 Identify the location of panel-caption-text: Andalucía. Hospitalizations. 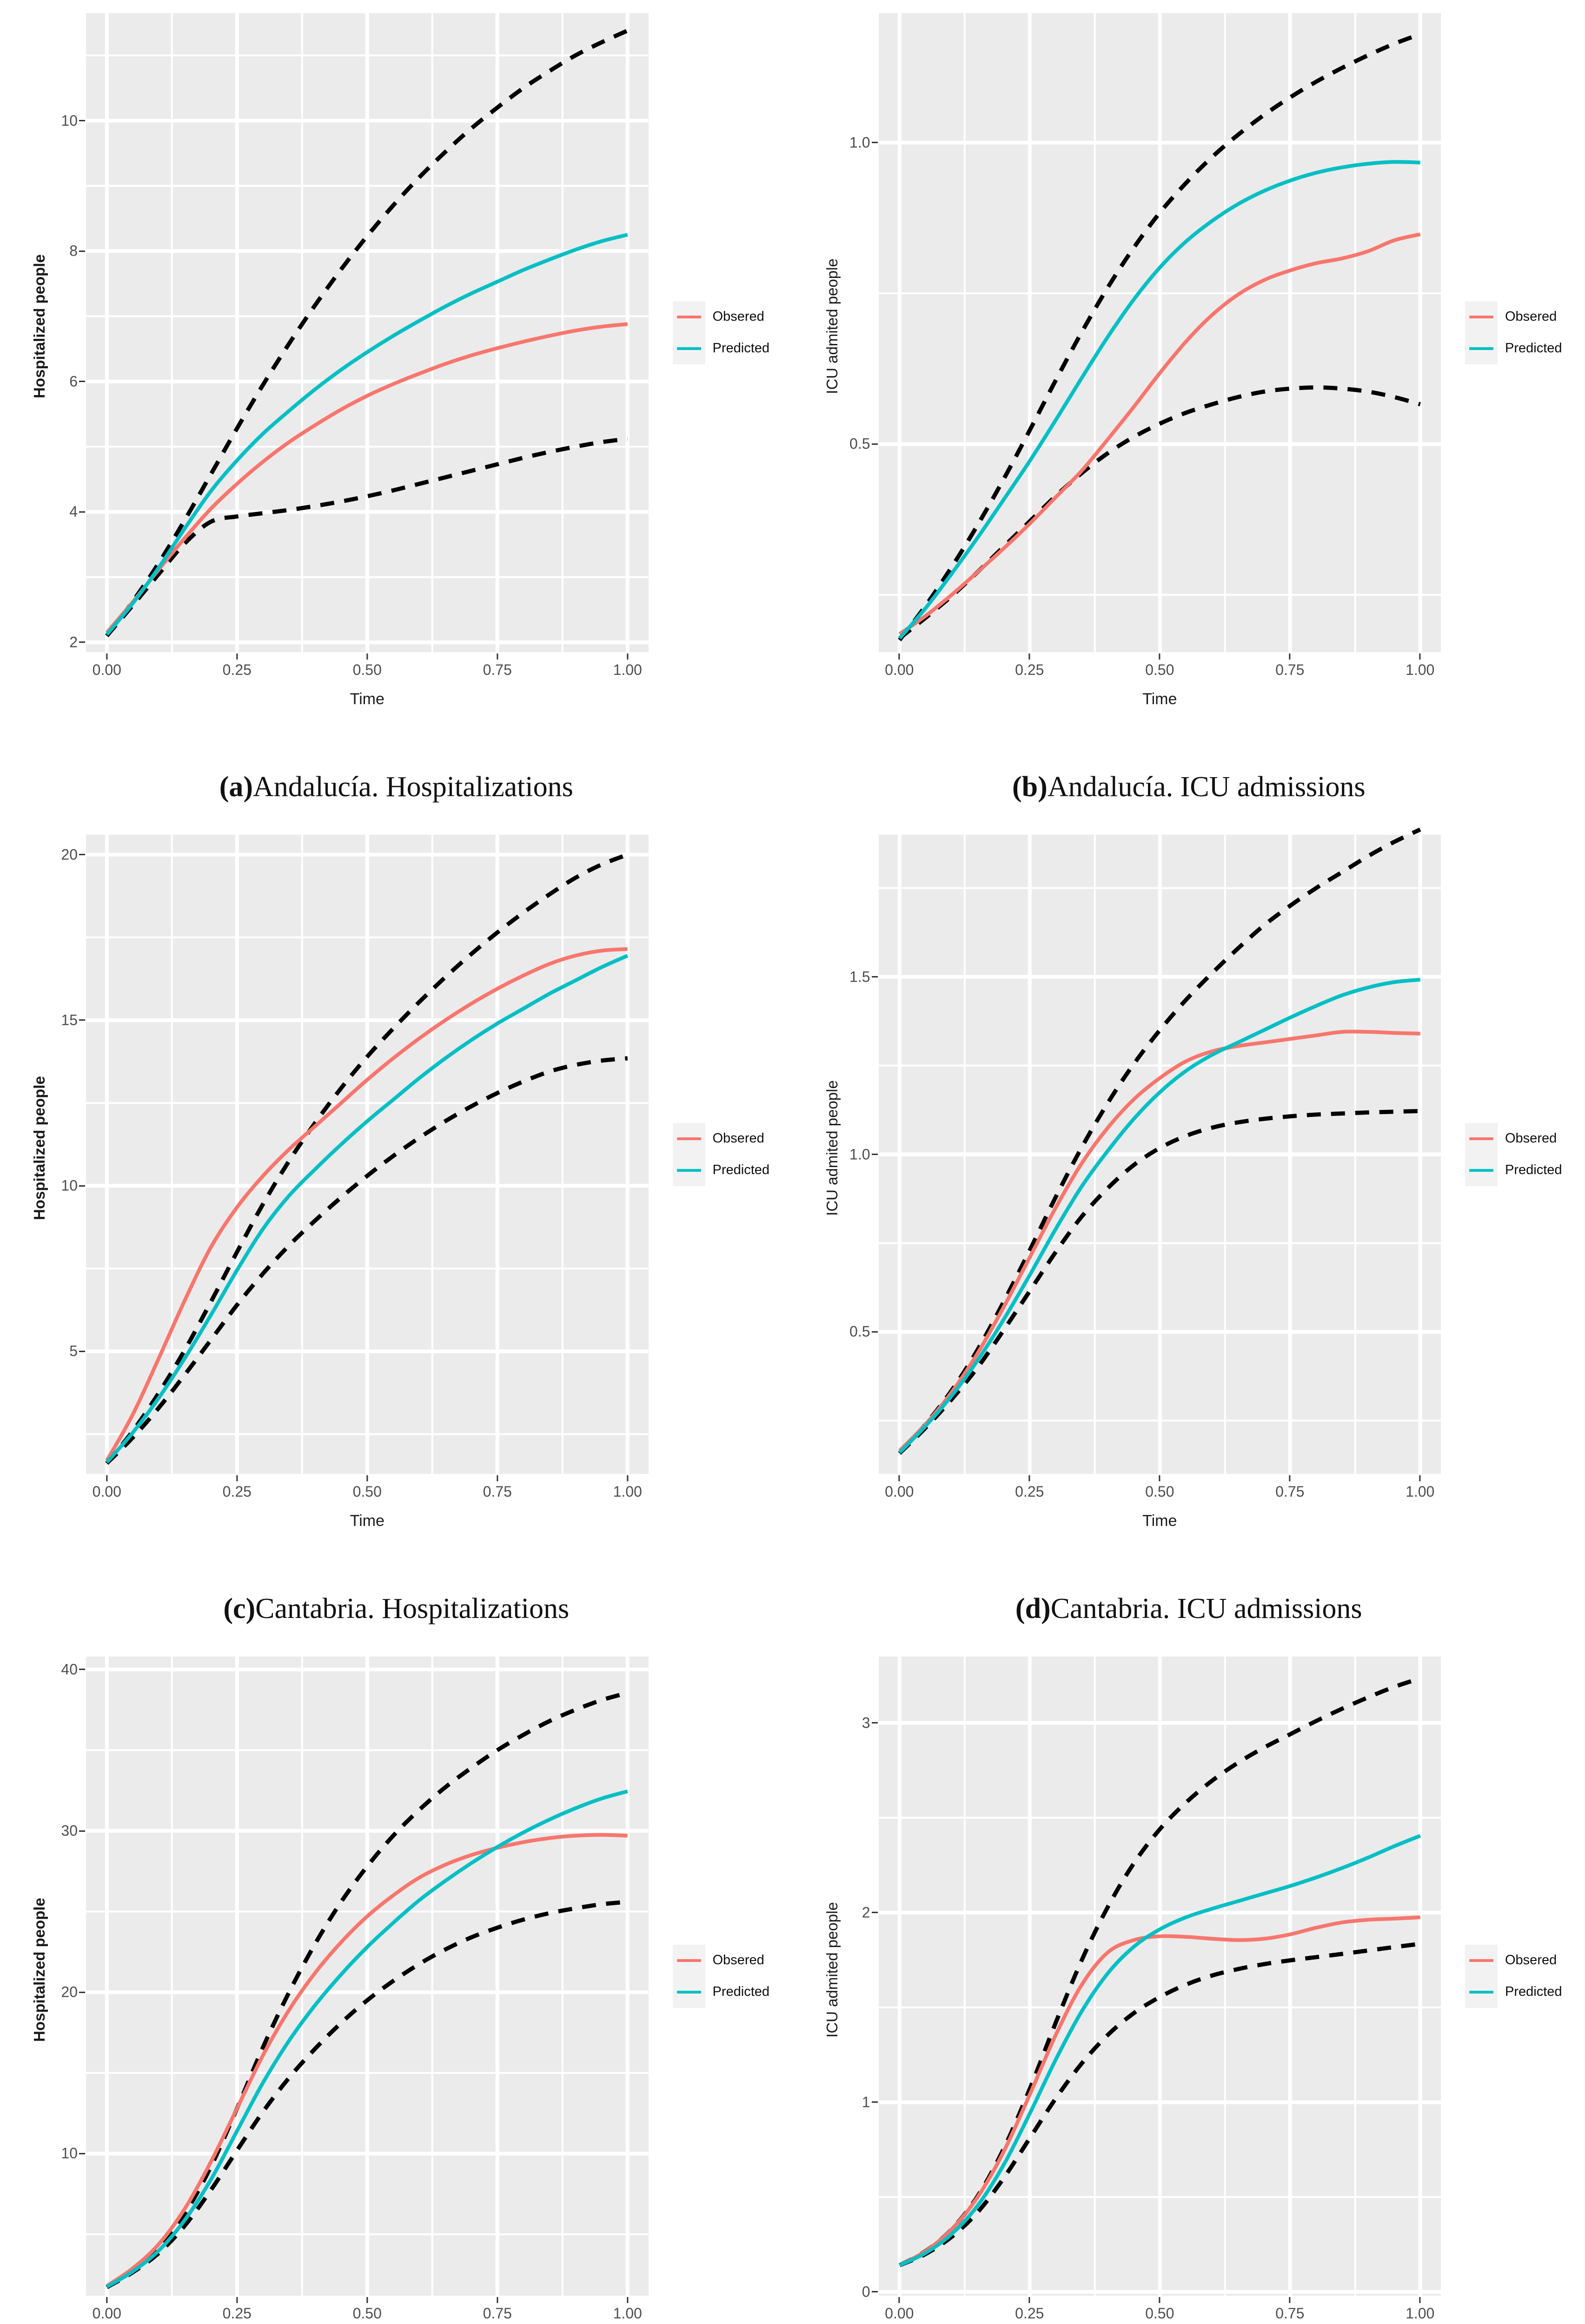
(413, 787).